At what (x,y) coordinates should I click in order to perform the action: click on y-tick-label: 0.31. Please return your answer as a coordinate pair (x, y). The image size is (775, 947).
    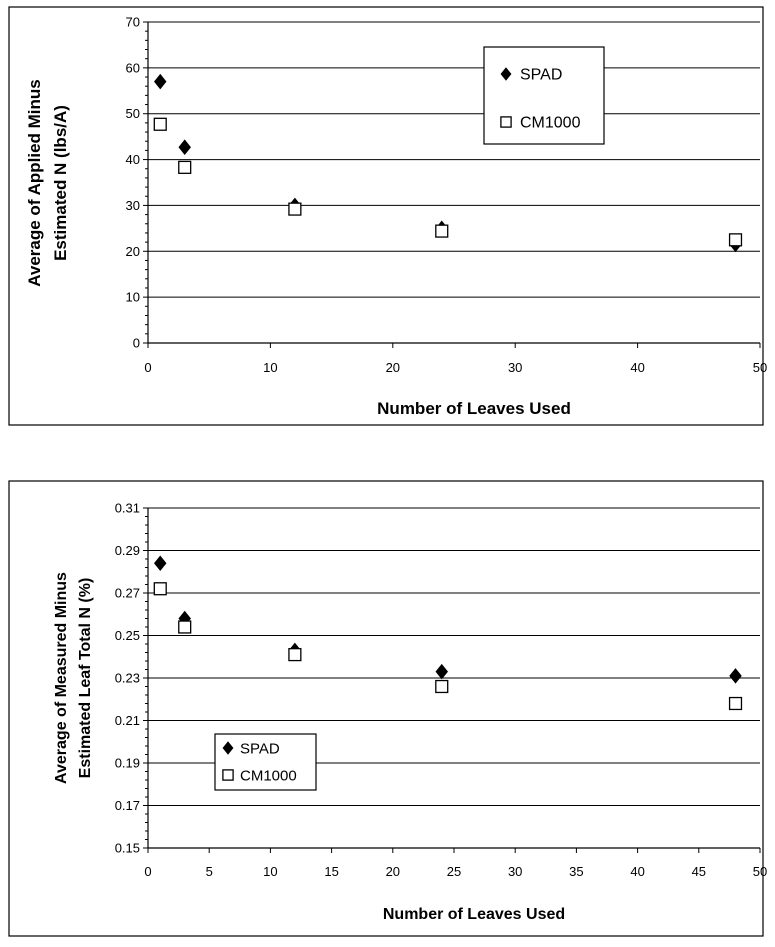
    Looking at the image, I should click on (127, 508).